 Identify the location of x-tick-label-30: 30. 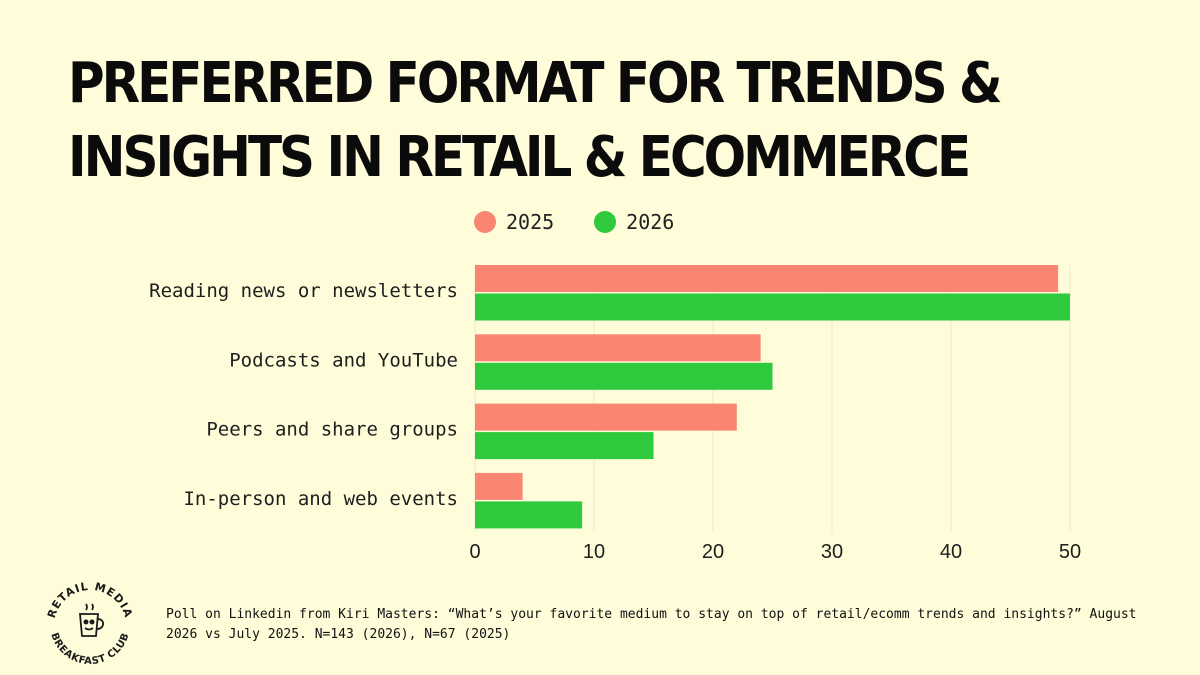
(832, 552).